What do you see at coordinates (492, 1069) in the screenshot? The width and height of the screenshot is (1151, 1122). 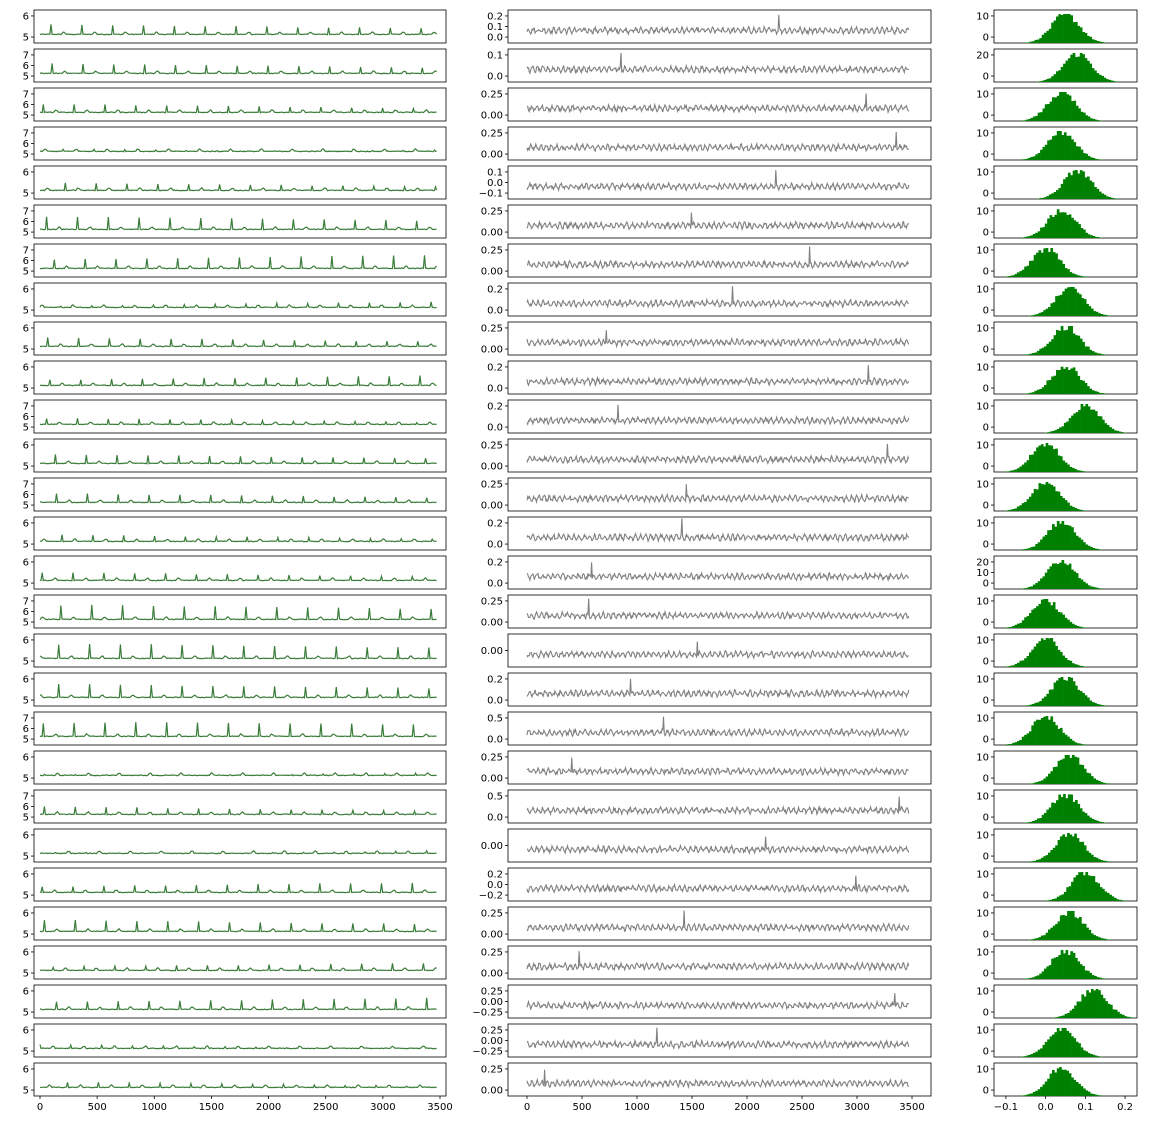 I see `y-tick-label: 0.25` at bounding box center [492, 1069].